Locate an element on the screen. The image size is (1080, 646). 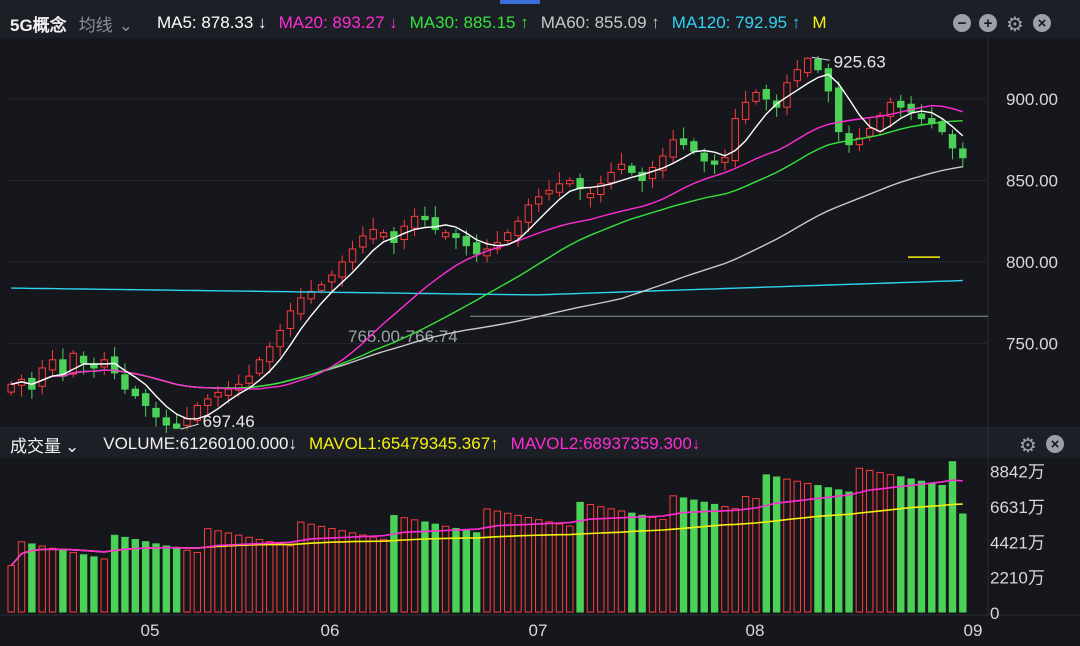
x-axis-label: 09 is located at coordinates (973, 630).